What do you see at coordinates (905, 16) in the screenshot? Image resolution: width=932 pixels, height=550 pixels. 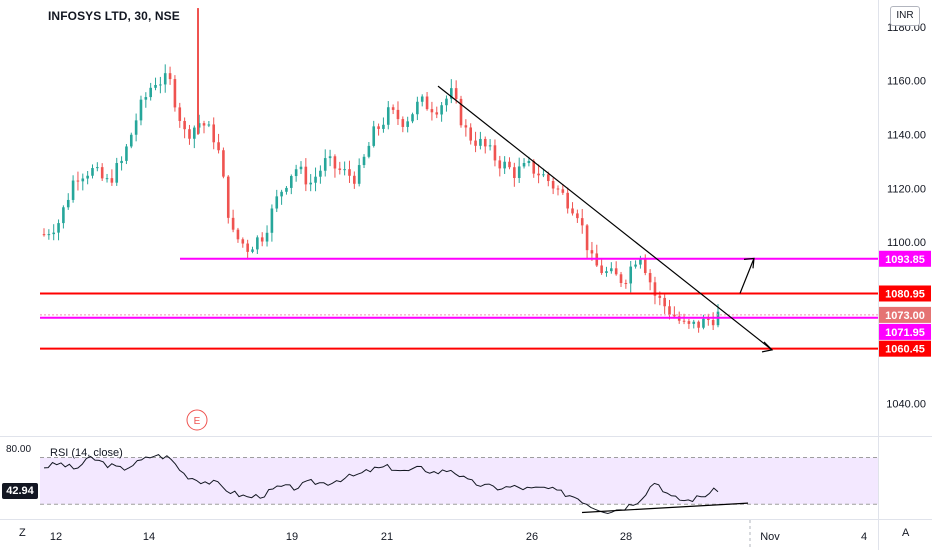 I see `currency-button: INR` at bounding box center [905, 16].